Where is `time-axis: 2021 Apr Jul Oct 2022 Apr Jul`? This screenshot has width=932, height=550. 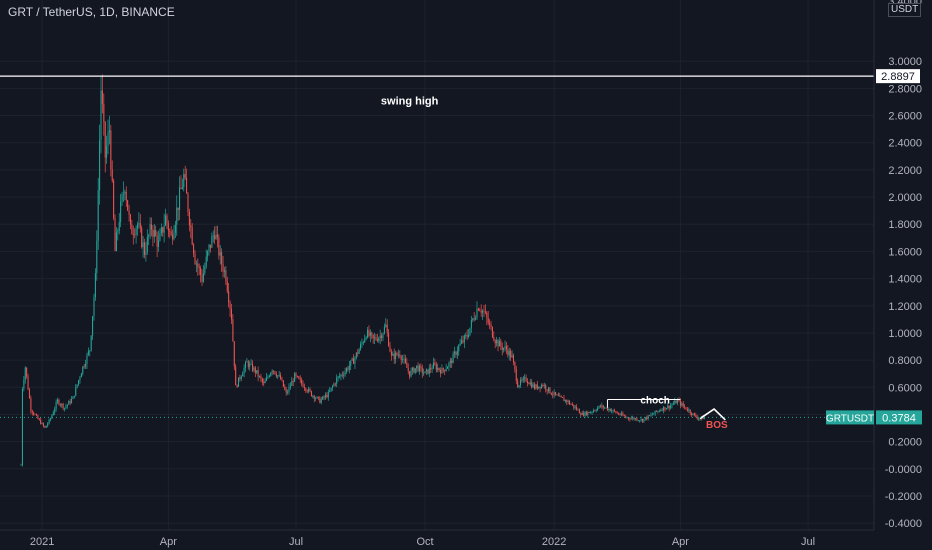
time-axis: 2021 Apr Jul Oct 2022 Apr Jul is located at coordinates (422, 542).